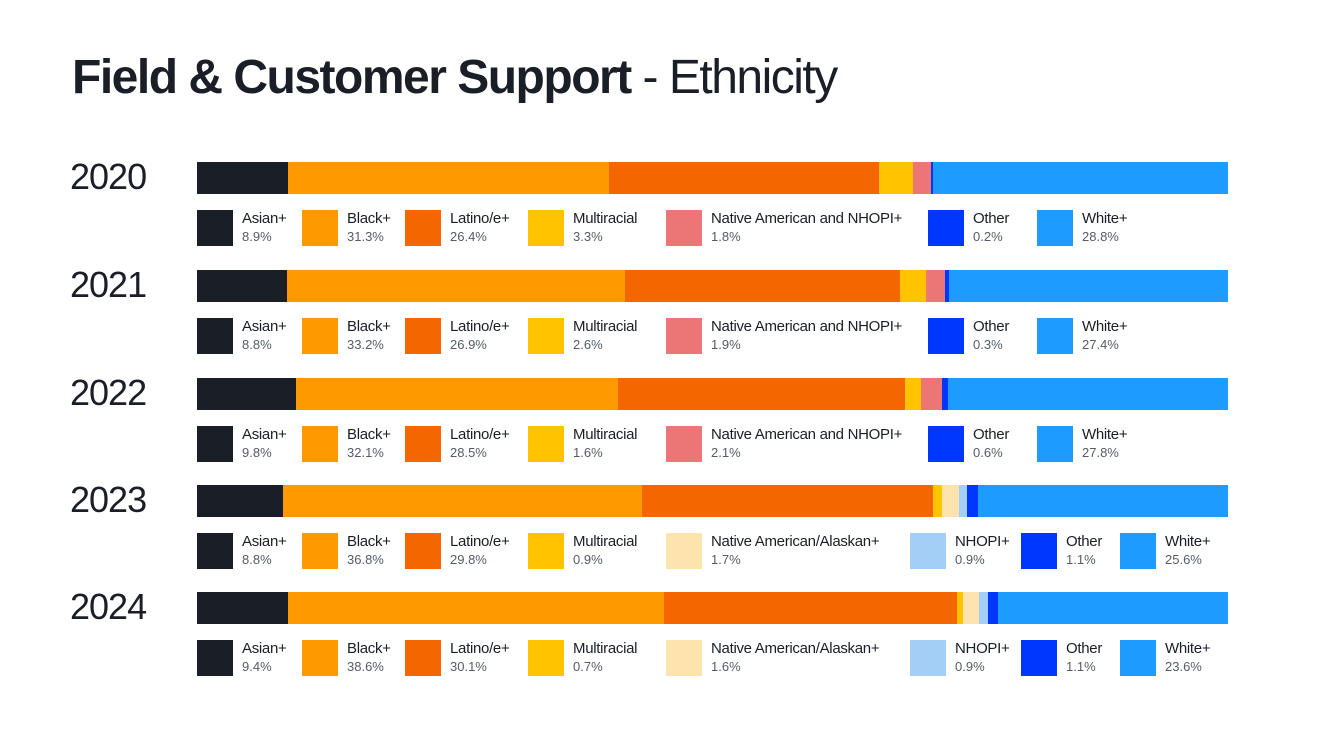 The height and width of the screenshot is (743, 1320). What do you see at coordinates (588, 452) in the screenshot?
I see `legend-value: 1.6%` at bounding box center [588, 452].